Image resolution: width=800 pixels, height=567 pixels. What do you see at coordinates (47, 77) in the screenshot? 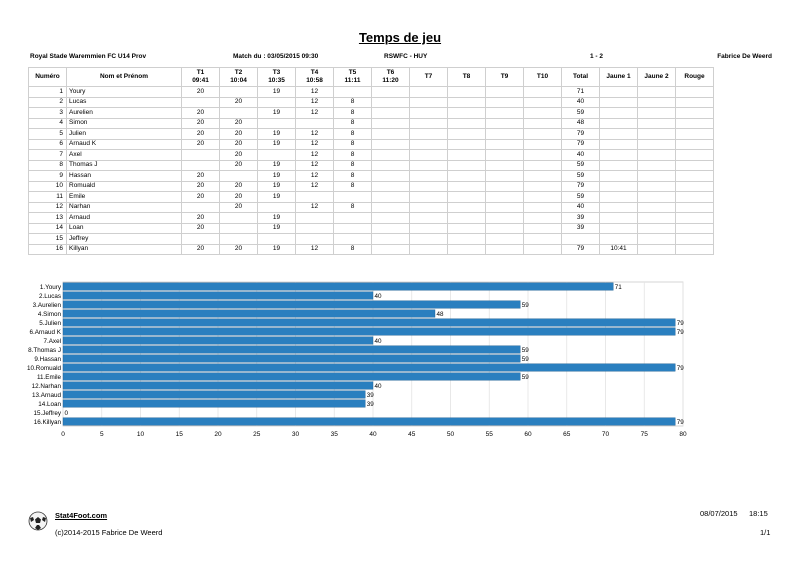
I see `column-header: Numéro` at bounding box center [47, 77].